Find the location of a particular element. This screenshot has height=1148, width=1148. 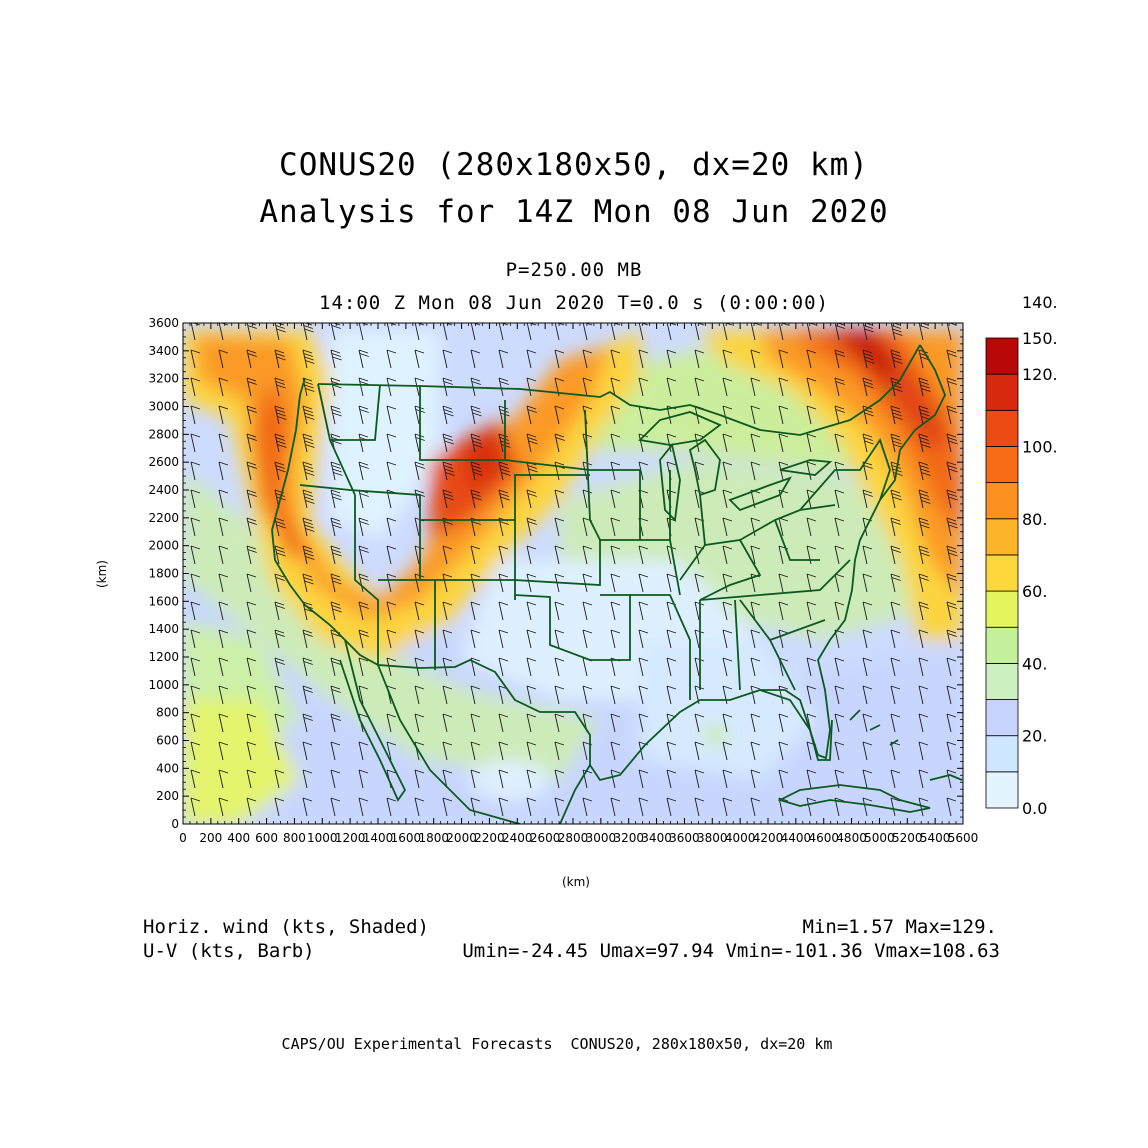

barb-label: U-V (kts, Barb) is located at coordinates (229, 951).